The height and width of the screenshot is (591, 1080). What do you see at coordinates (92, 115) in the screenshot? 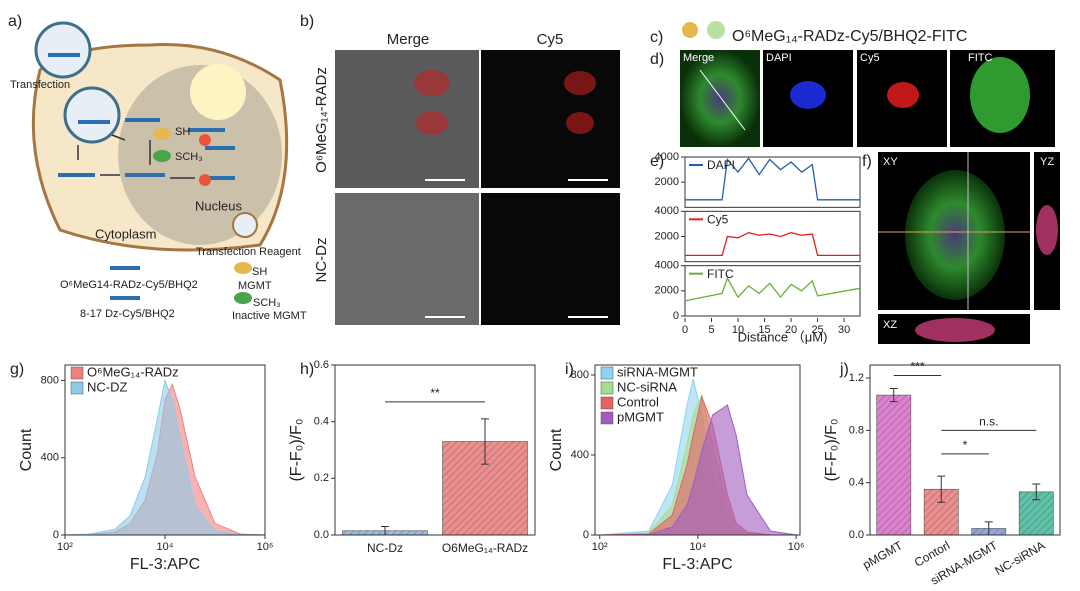
I see `vesicle` at bounding box center [92, 115].